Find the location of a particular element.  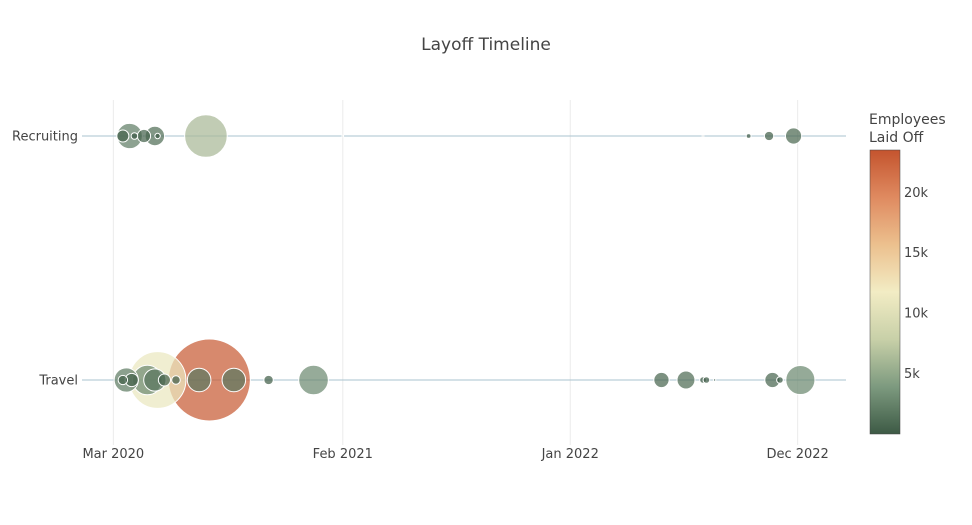

chart-title: Layoff Timeline is located at coordinates (486, 45).